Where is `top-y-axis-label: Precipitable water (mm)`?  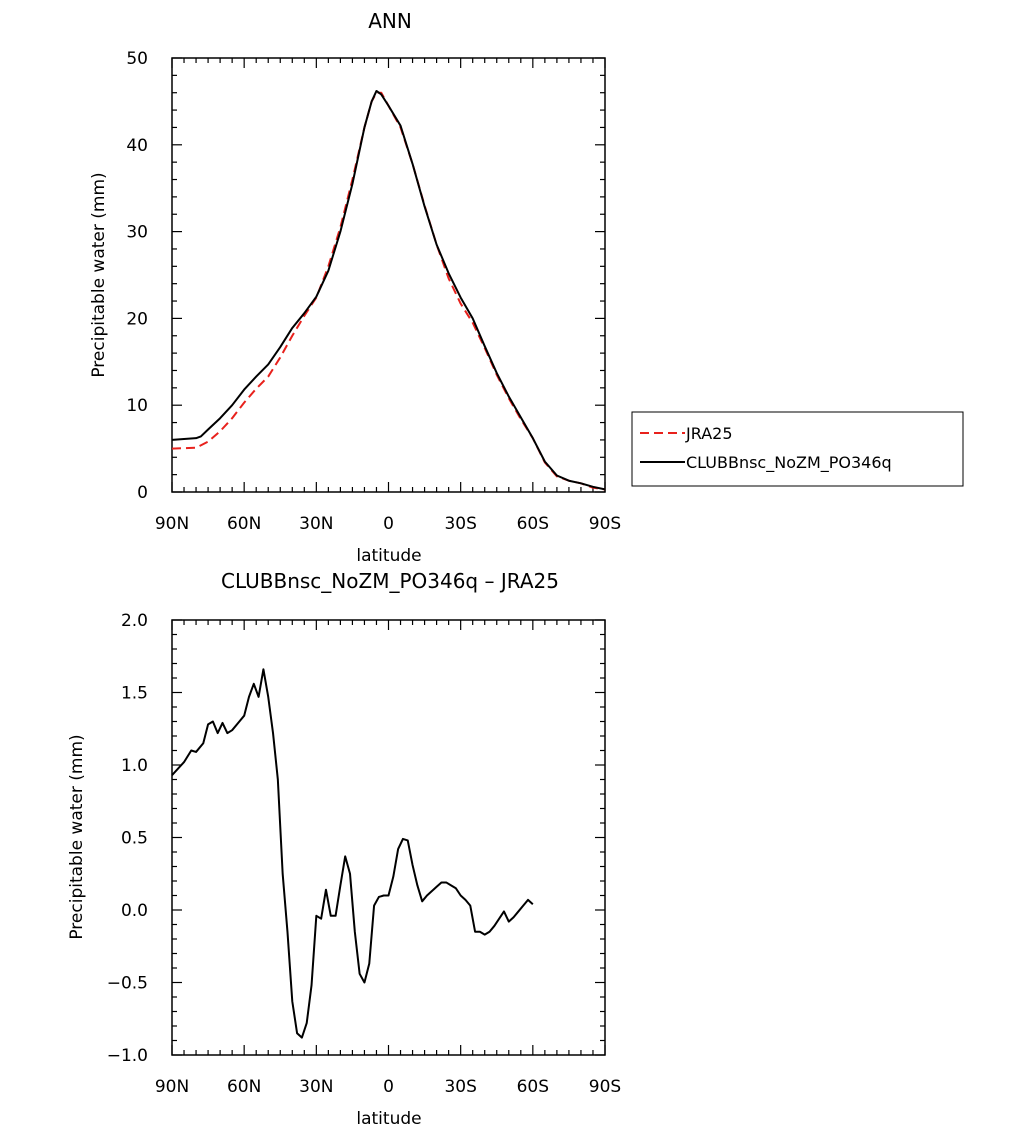
top-y-axis-label: Precipitable water (mm) is located at coordinates (99, 274).